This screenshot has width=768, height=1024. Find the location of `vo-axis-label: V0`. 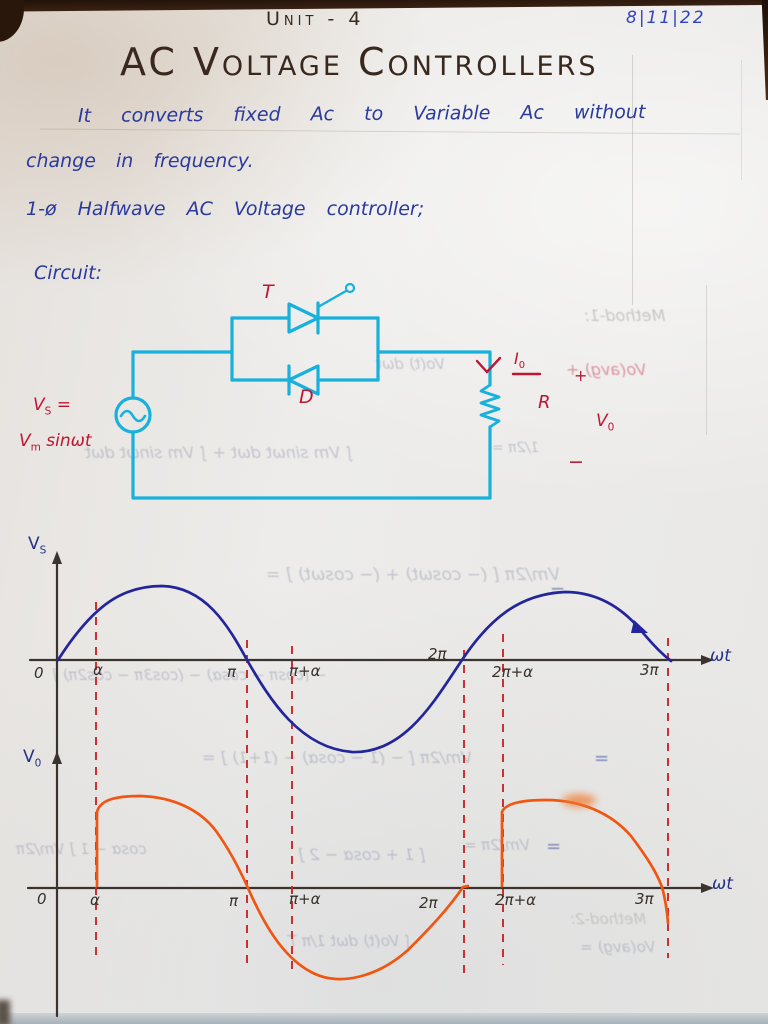

vo-axis-label: V0 is located at coordinates (32, 758).